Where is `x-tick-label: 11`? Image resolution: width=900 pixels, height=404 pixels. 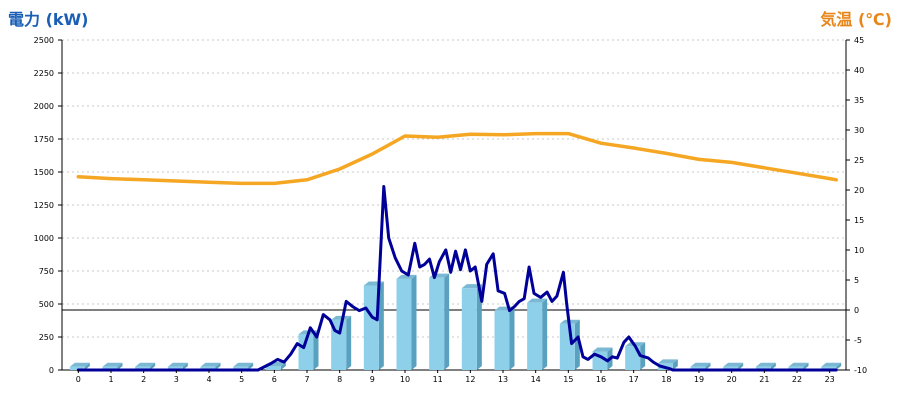
x-tick-label: 11 is located at coordinates (438, 379).